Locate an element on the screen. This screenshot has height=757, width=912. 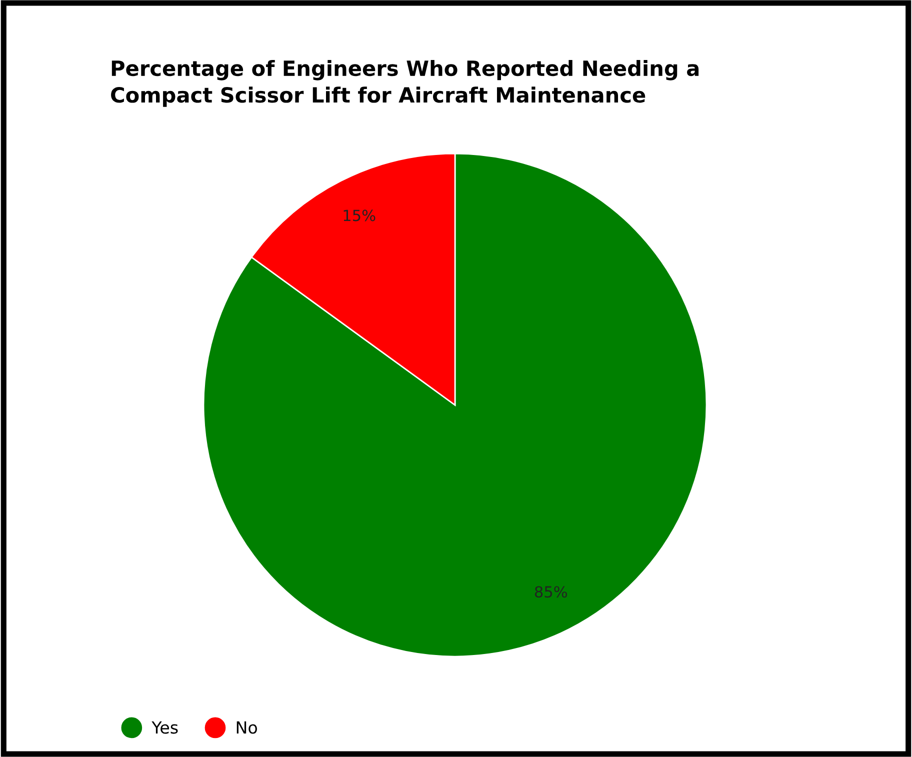
data-label: 85% is located at coordinates (551, 592).